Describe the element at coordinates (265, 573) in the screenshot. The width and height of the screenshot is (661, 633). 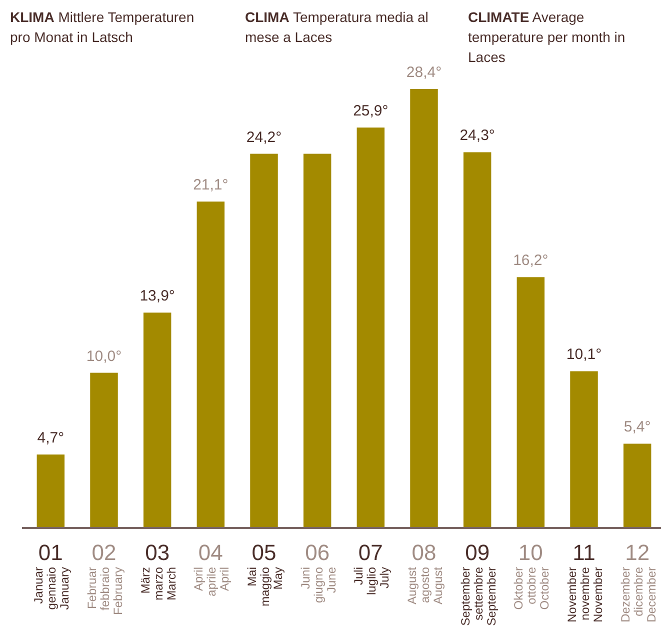
I see `x-tick-label: 05 Mai maggio May` at that location.